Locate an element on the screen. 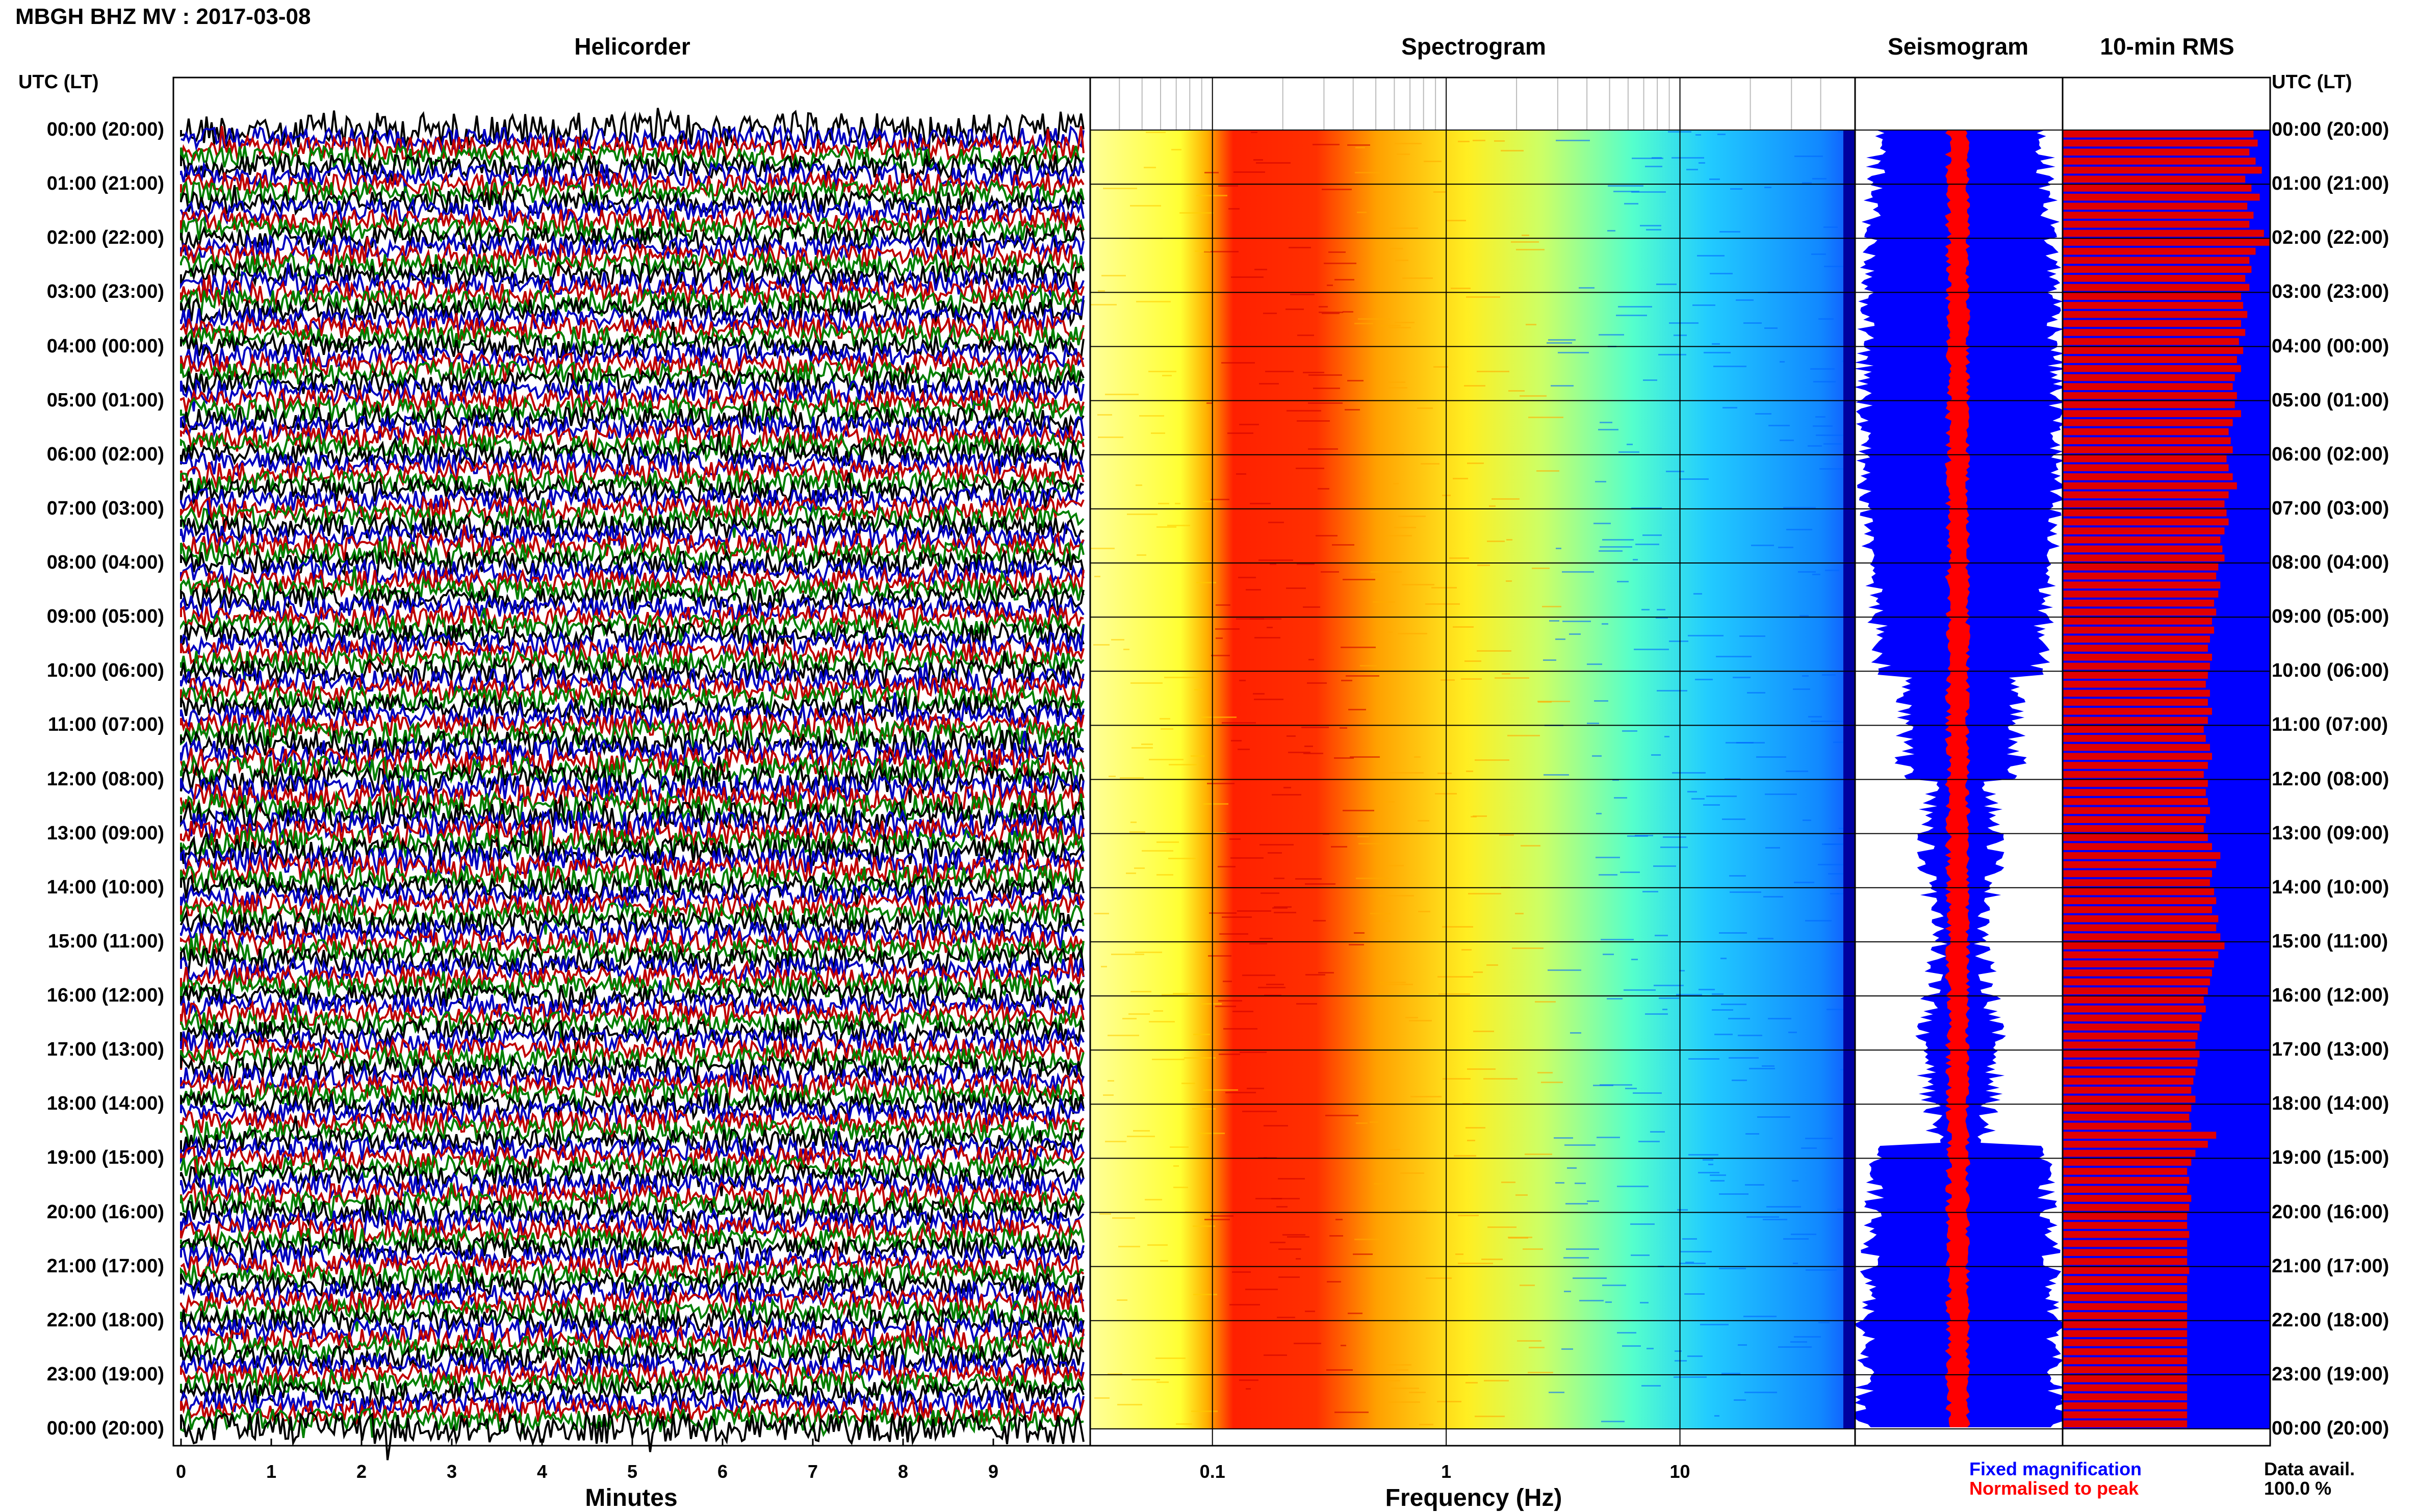 The height and width of the screenshot is (1512, 2417). time-label-left: 12:00 (08:00) is located at coordinates (105, 779).